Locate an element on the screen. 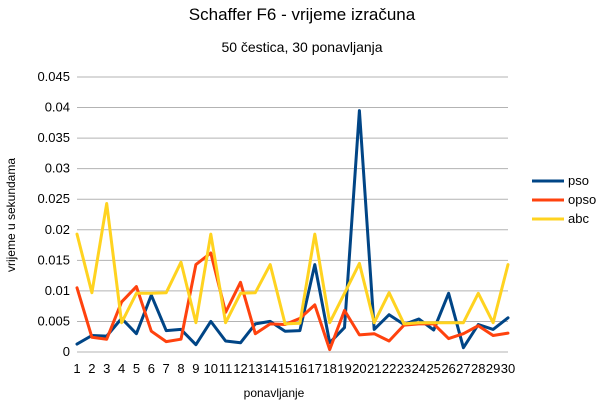 The width and height of the screenshot is (604, 405). x-tick-label: 18 is located at coordinates (329, 368).